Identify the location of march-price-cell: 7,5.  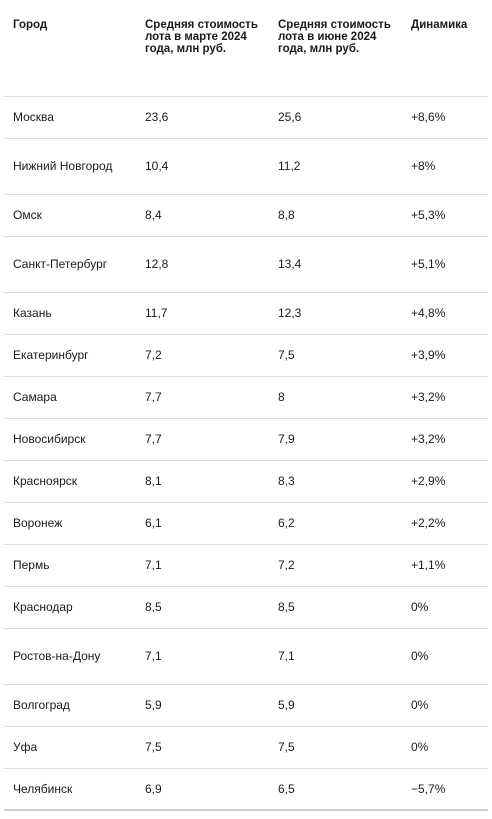
(153, 747).